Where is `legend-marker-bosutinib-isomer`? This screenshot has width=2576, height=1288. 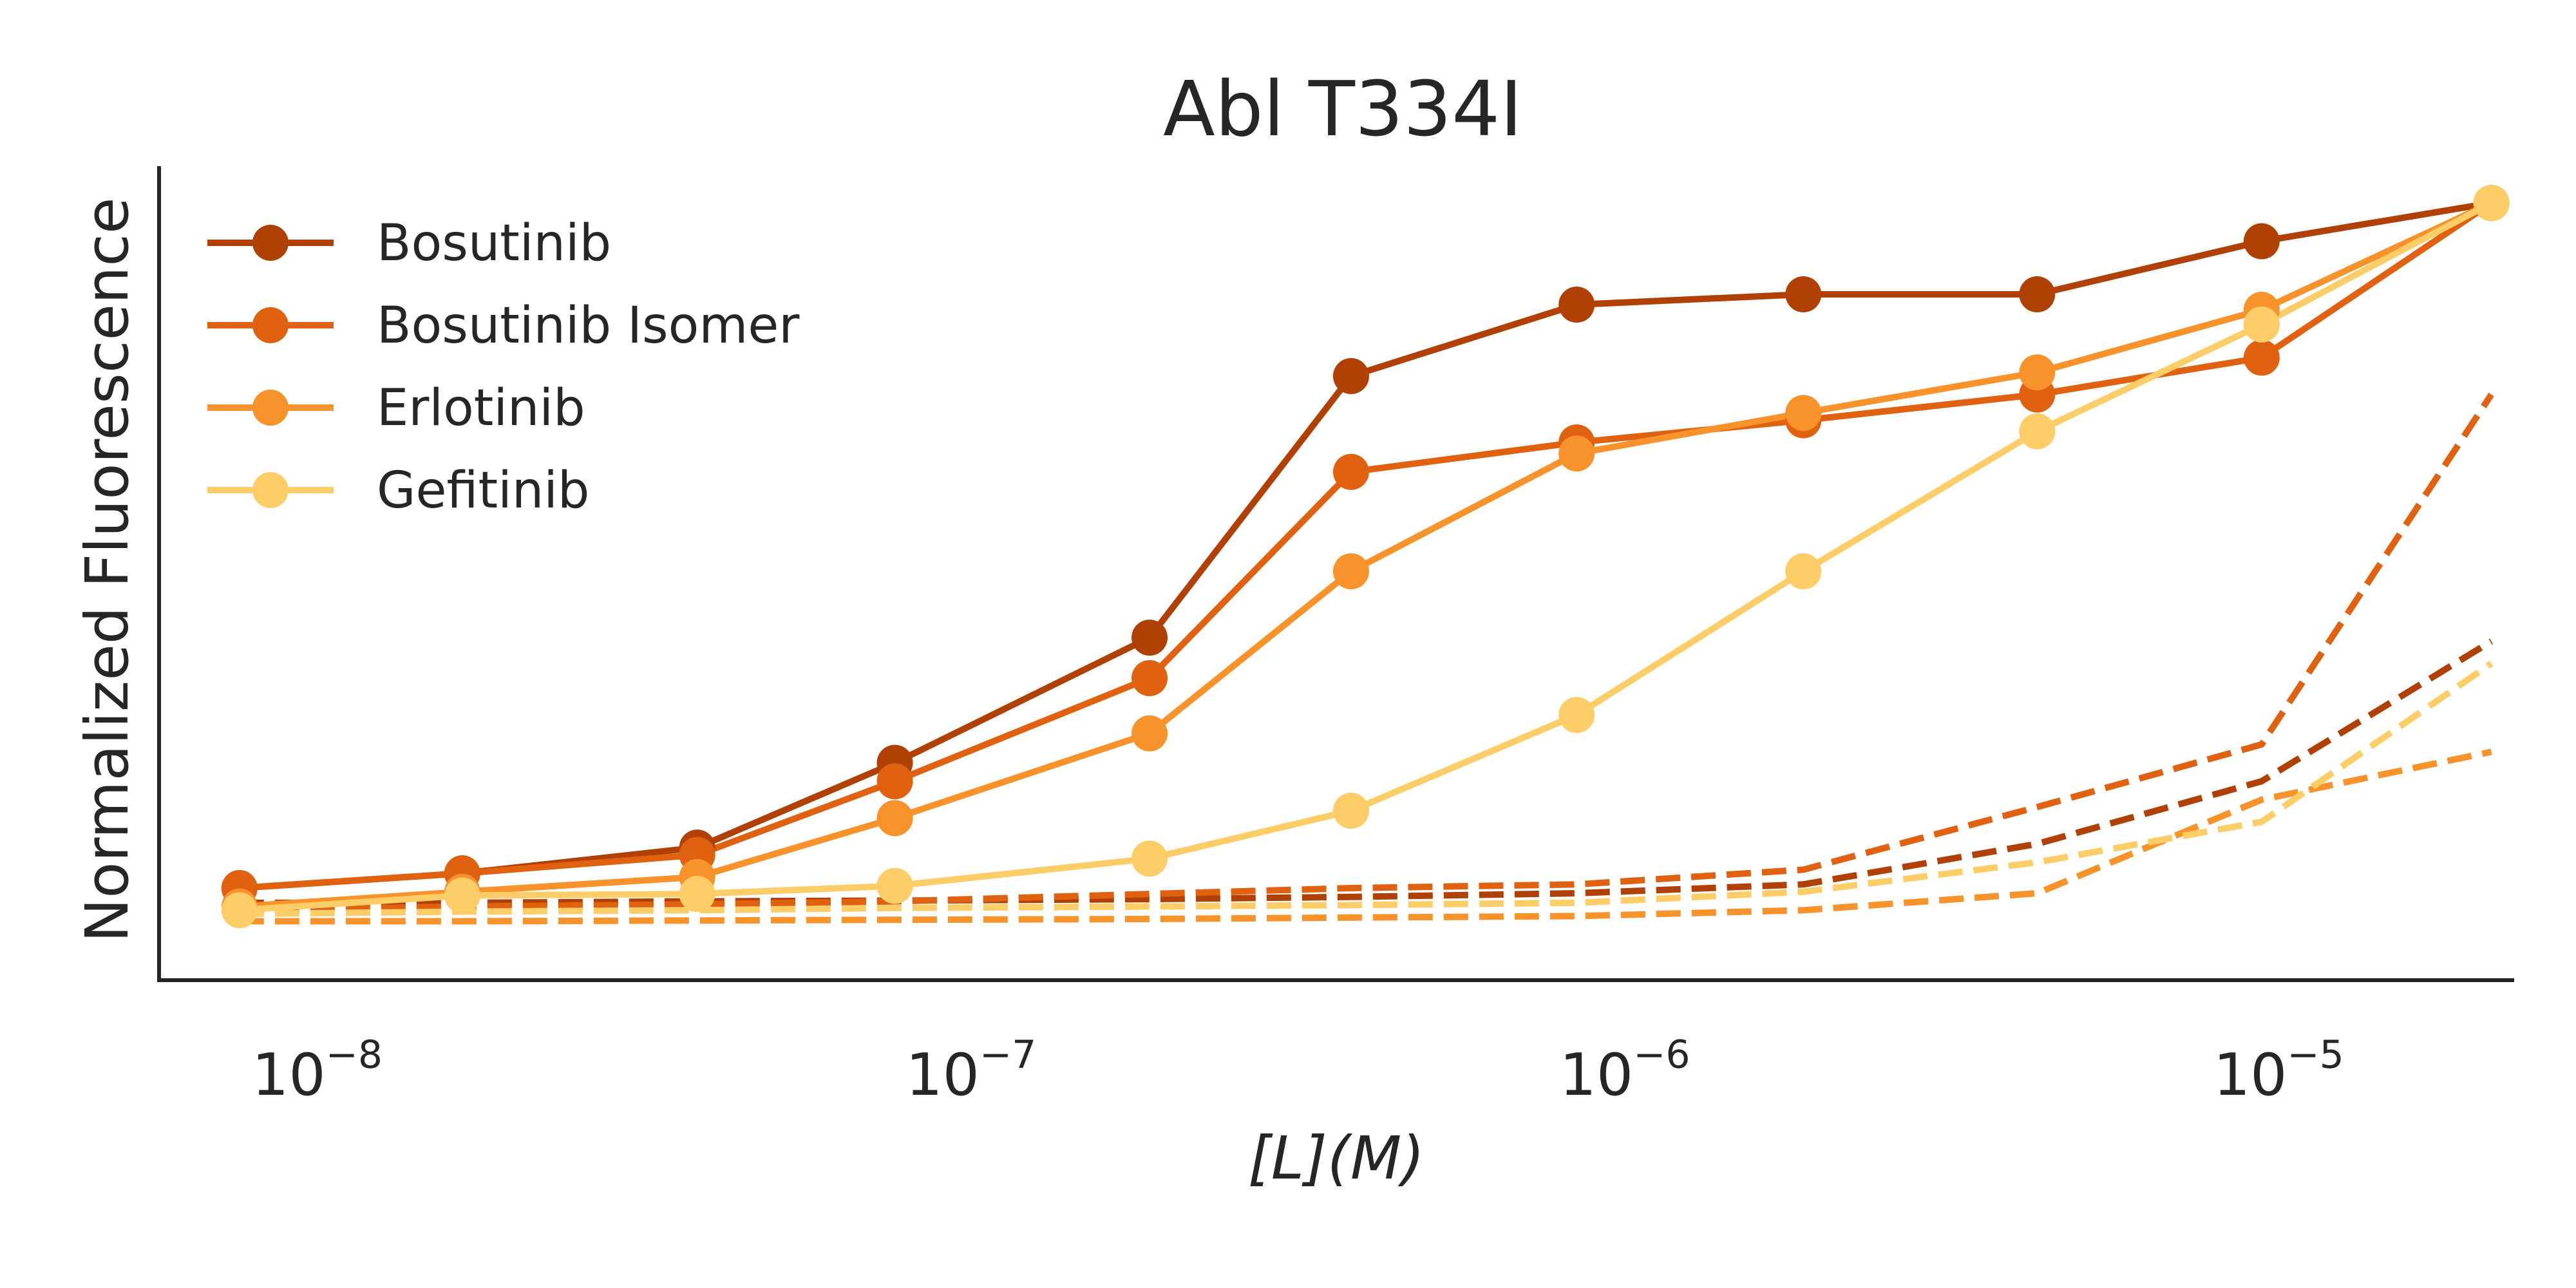
legend-marker-bosutinib-isomer is located at coordinates (270, 325).